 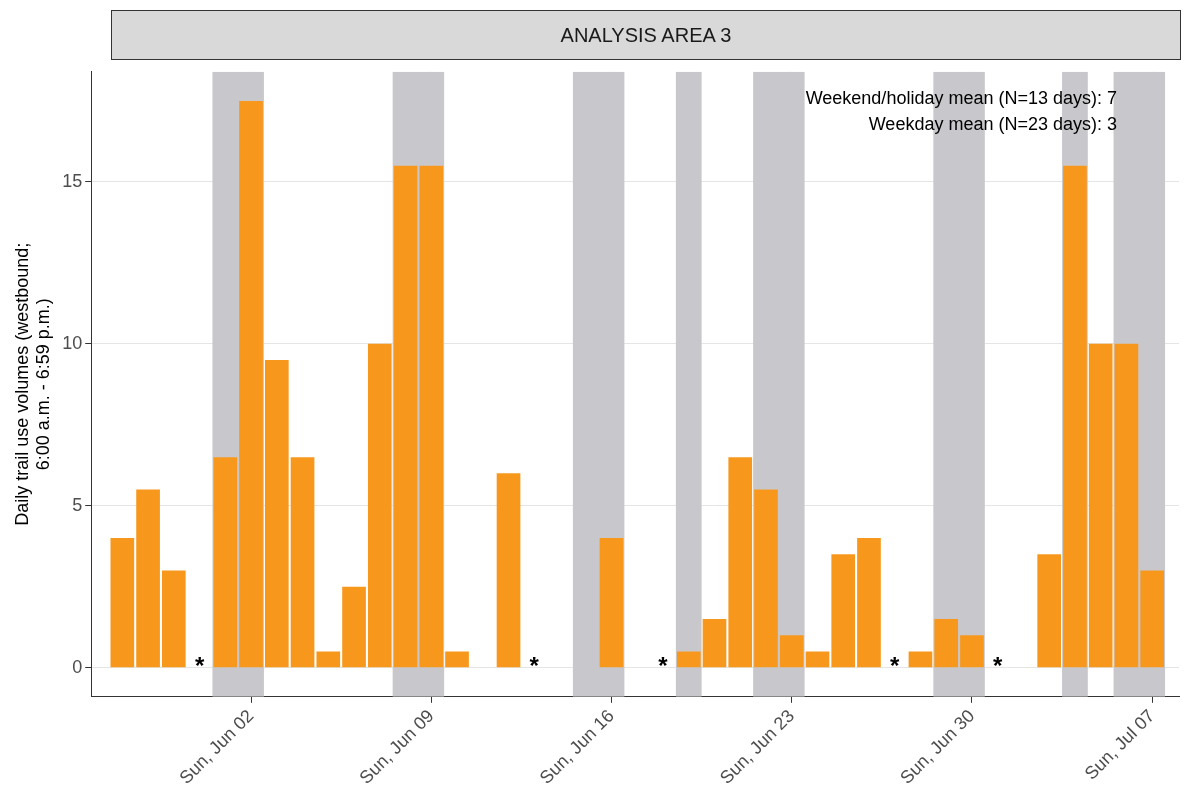 What do you see at coordinates (1119, 744) in the screenshot?
I see `x-tick-label: Sun, Jul 07` at bounding box center [1119, 744].